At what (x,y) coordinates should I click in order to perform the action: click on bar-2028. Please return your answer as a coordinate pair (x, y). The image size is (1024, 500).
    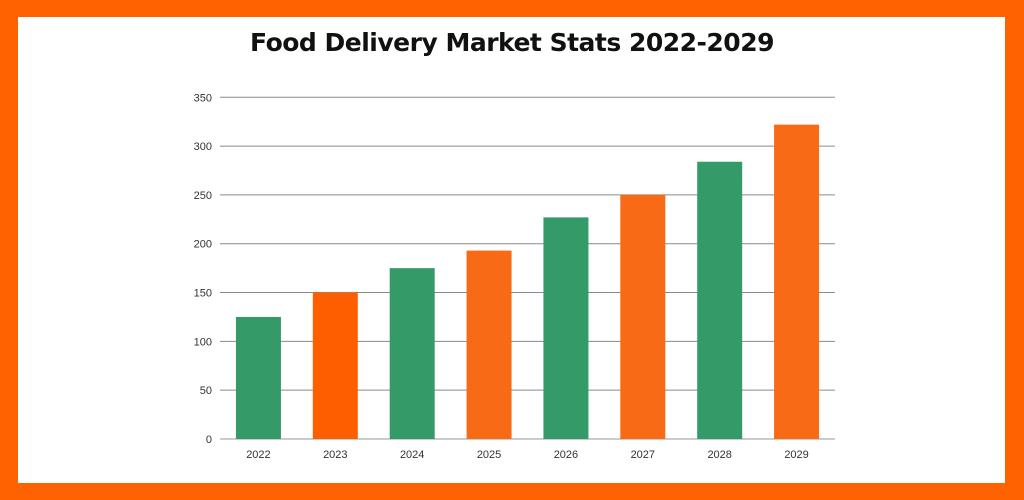
    Looking at the image, I should click on (720, 300).